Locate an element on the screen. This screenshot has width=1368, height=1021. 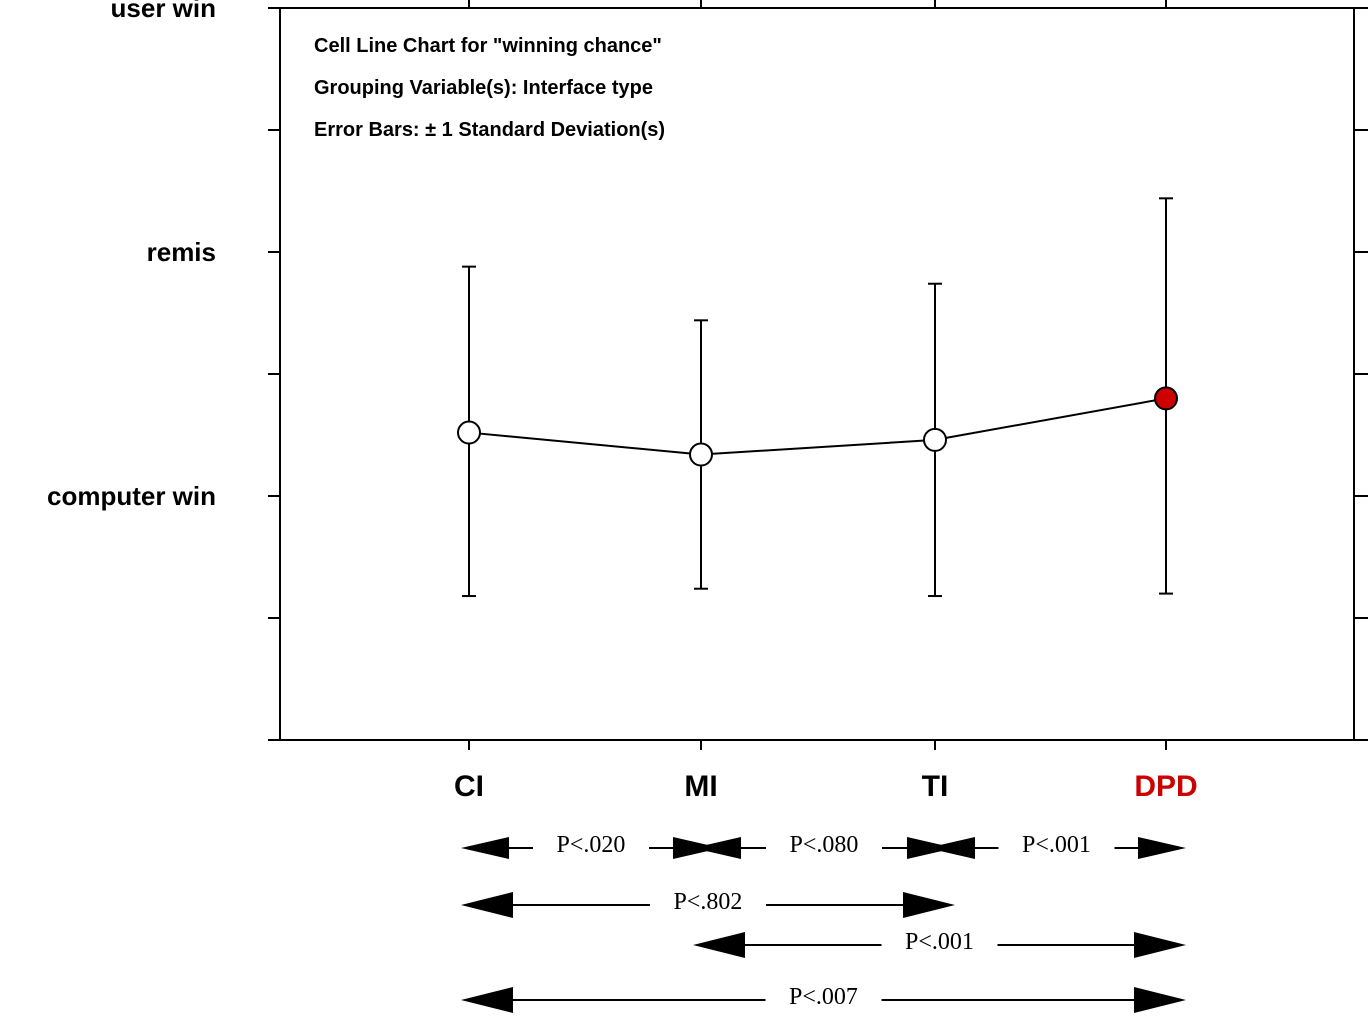
y-axis-labels: computer win remis user win is located at coordinates (131, 255).